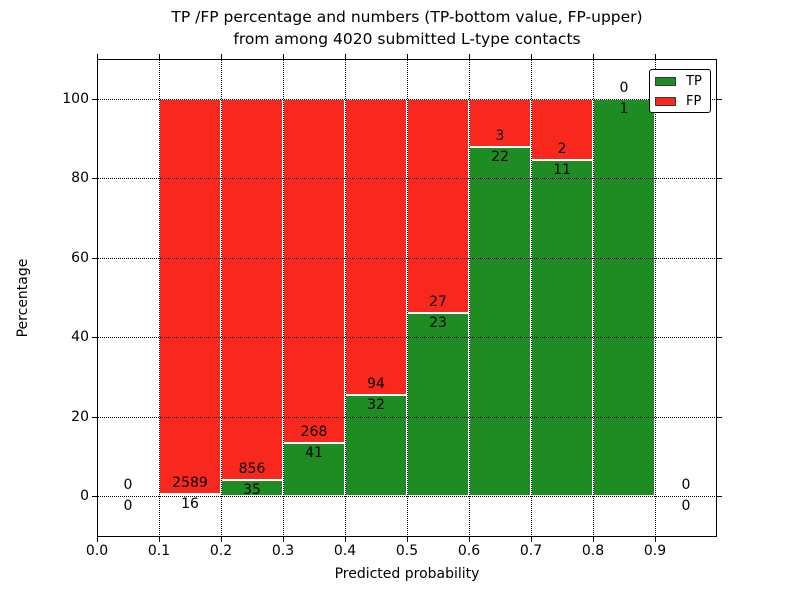 Image resolution: width=800 pixels, height=600 pixels. I want to click on legend: TP FP, so click(680, 91).